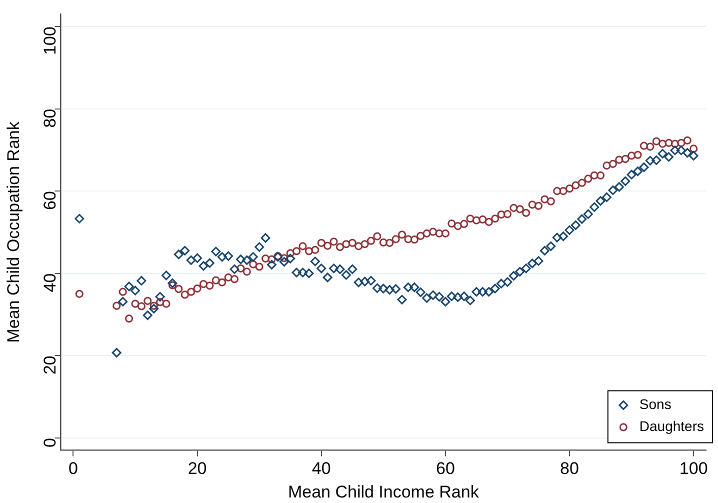  Describe the element at coordinates (693, 468) in the screenshot. I see `x-tick-label: 100` at that location.